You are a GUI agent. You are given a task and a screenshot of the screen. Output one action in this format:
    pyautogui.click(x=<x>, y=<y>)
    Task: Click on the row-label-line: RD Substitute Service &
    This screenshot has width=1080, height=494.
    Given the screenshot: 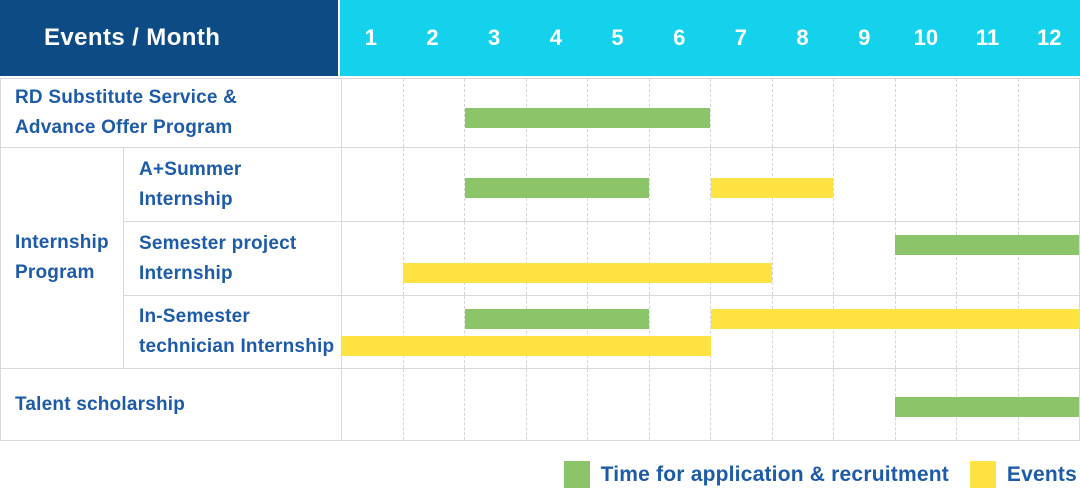 What is the action you would take?
    pyautogui.click(x=126, y=97)
    